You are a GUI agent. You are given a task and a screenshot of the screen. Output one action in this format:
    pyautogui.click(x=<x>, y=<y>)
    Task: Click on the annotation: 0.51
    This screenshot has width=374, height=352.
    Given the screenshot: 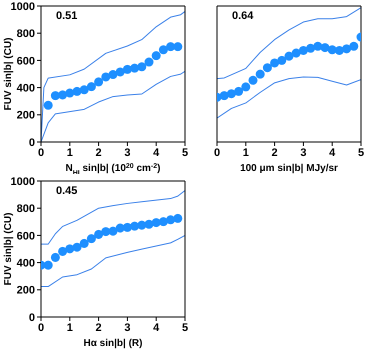 What is the action you would take?
    pyautogui.click(x=67, y=16)
    